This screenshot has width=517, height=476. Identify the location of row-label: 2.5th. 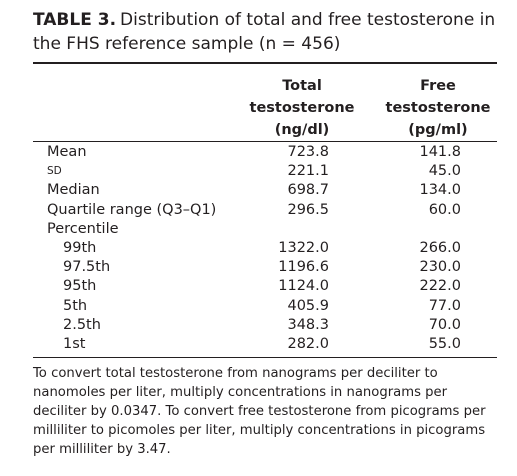
(82, 324).